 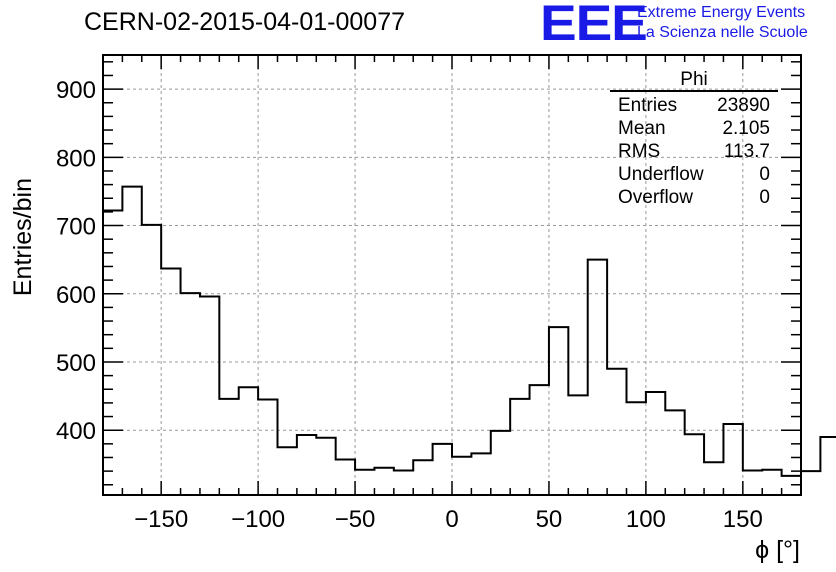 What do you see at coordinates (76, 431) in the screenshot?
I see `y-tick-label: 400` at bounding box center [76, 431].